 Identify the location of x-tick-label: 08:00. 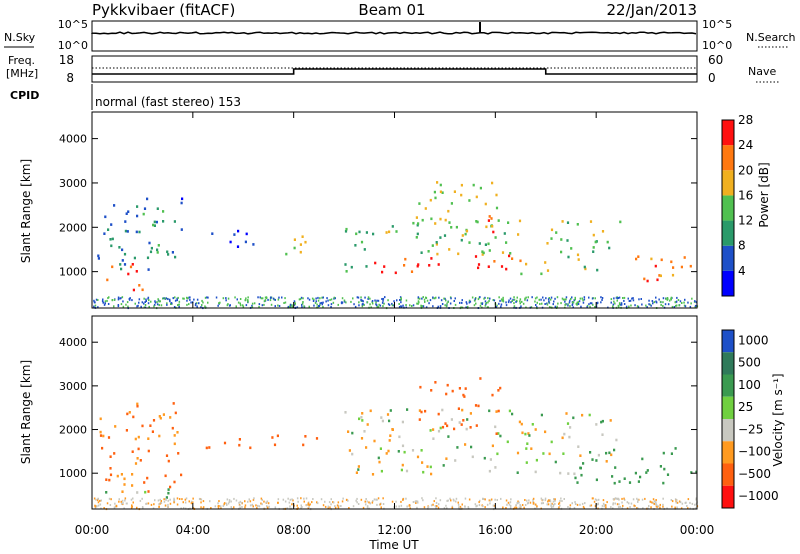
(293, 530).